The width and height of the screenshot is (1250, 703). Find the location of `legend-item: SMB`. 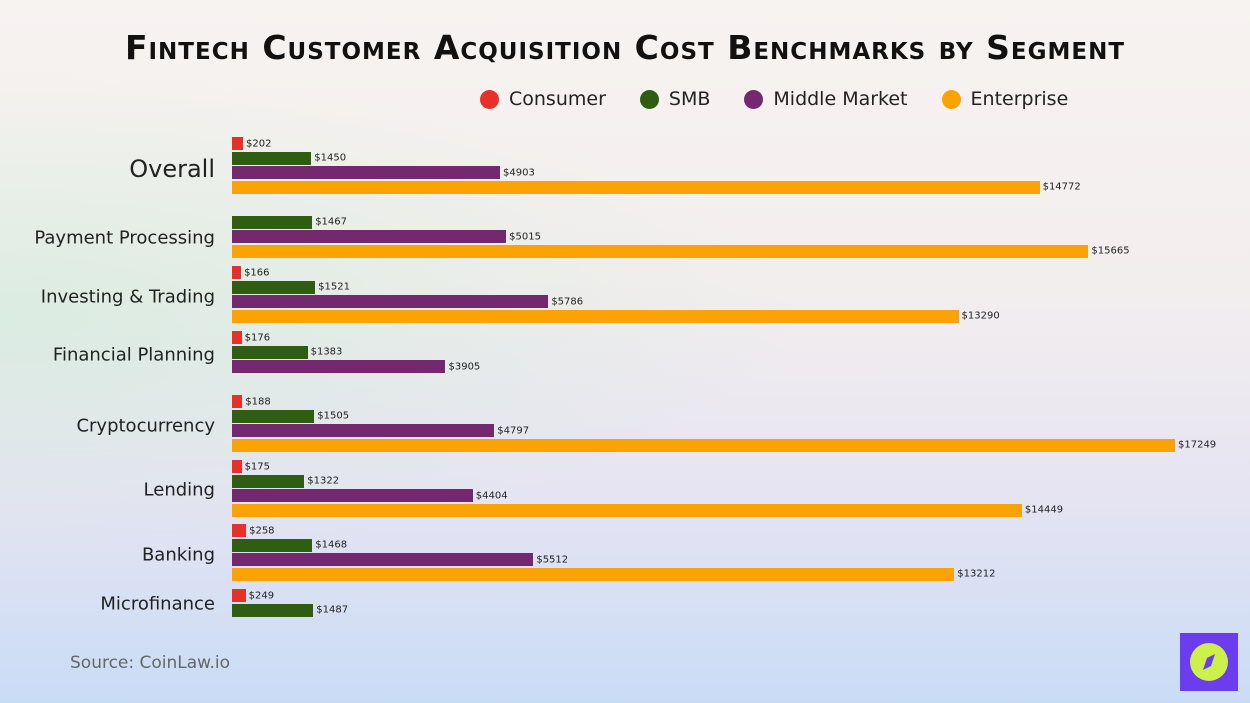

legend-item: SMB is located at coordinates (675, 99).